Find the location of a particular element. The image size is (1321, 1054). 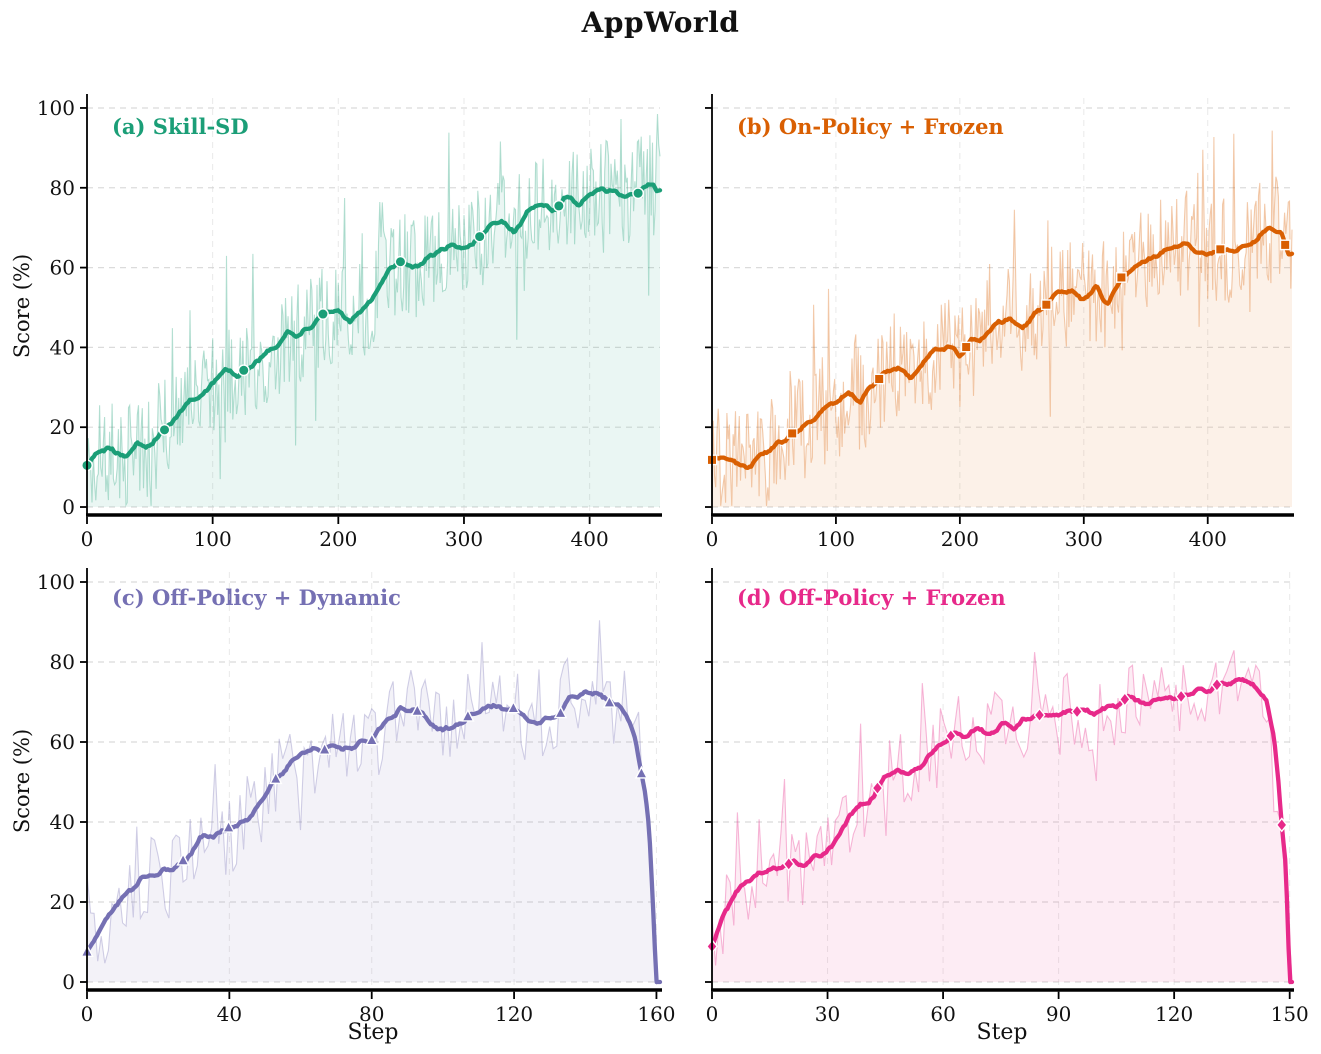

svg-text: 150 is located at coordinates (1290, 1014).